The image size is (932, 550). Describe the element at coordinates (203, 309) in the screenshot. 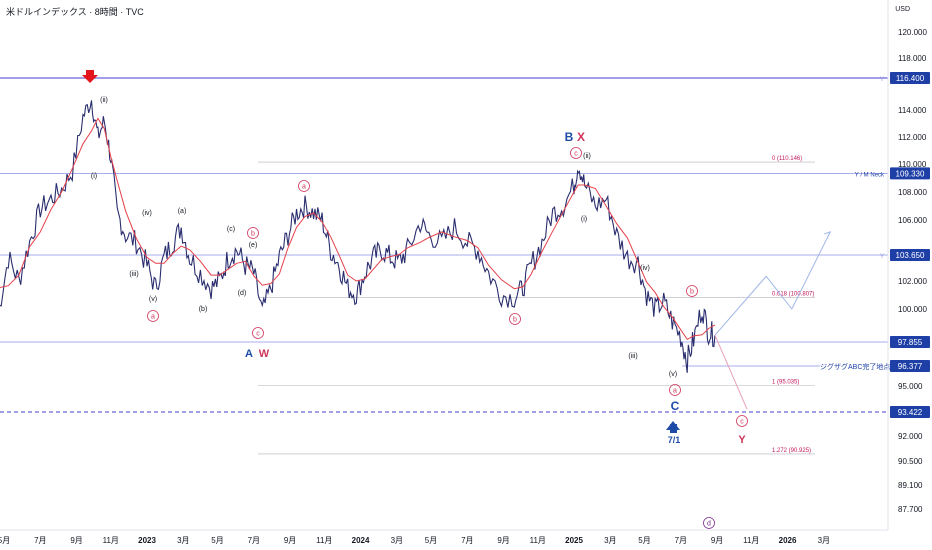

I see `wave-b-paren: (b)` at that location.